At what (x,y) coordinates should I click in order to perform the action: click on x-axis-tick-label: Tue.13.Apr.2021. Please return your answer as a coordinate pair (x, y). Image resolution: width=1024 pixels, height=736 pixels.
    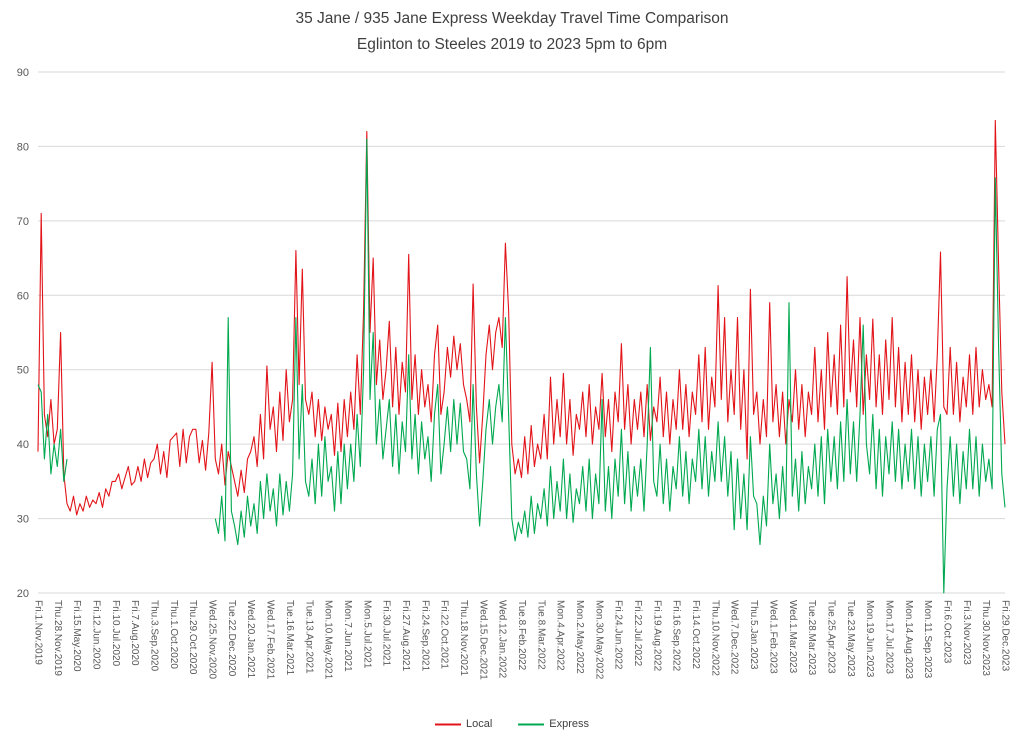
    Looking at the image, I should click on (308, 637).